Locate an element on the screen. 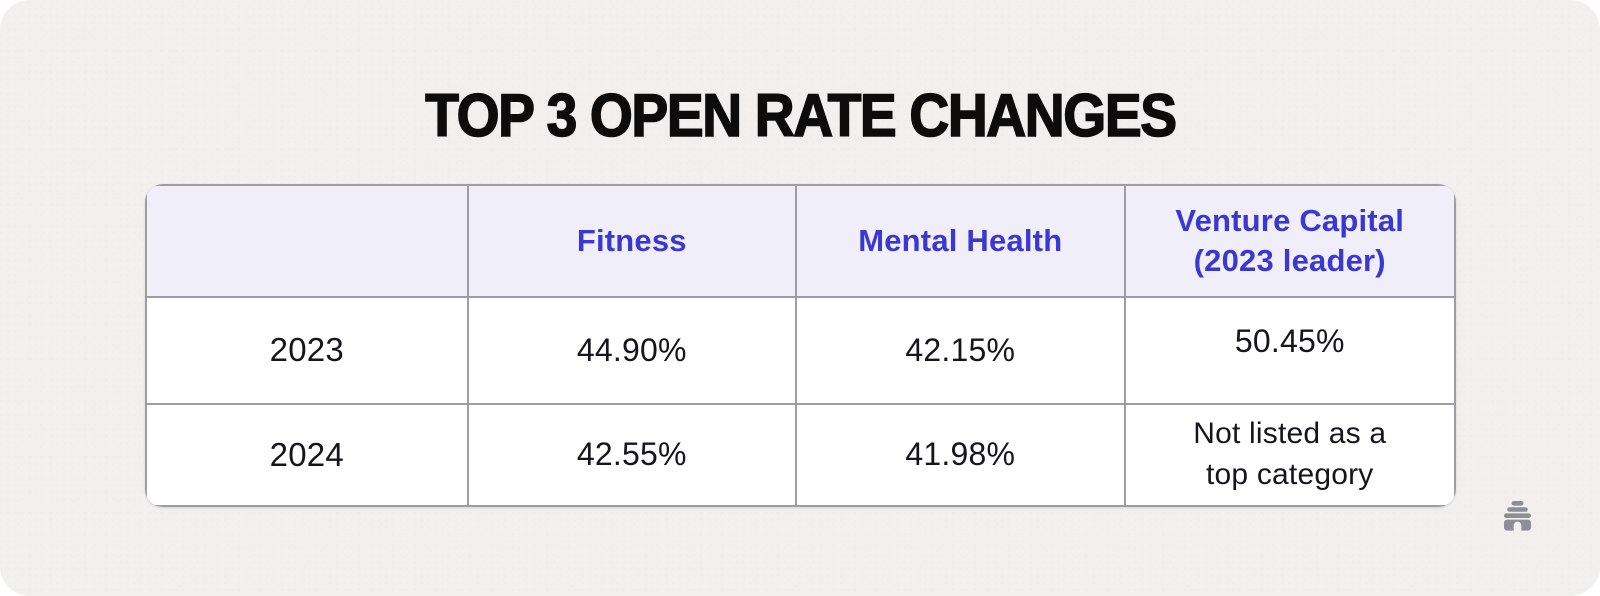 Image resolution: width=1600 pixels, height=596 pixels. cell-2024-venture-capital: Not listed as a top category is located at coordinates (1289, 454).